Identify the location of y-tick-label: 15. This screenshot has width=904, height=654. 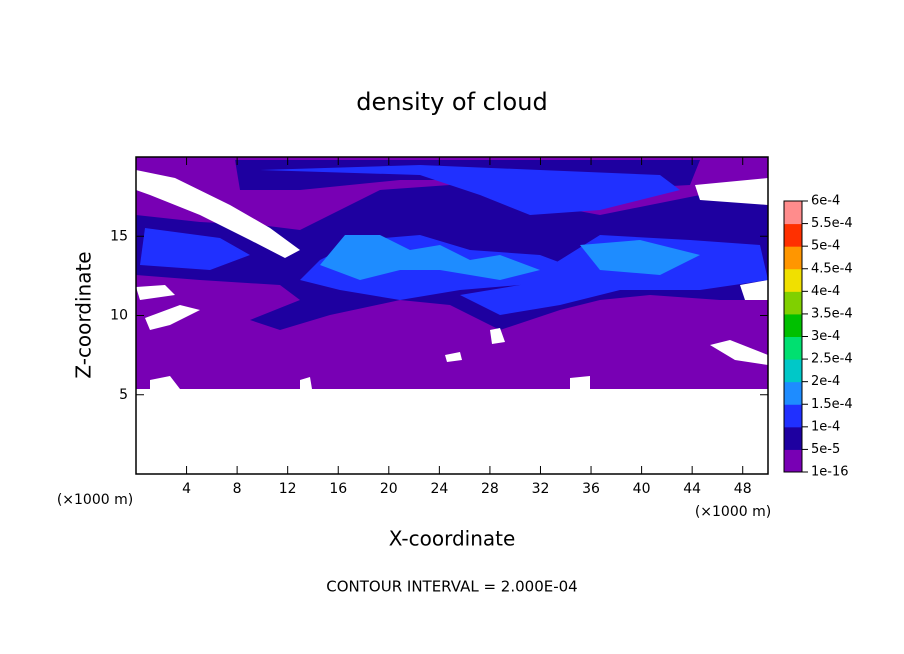
(119, 236).